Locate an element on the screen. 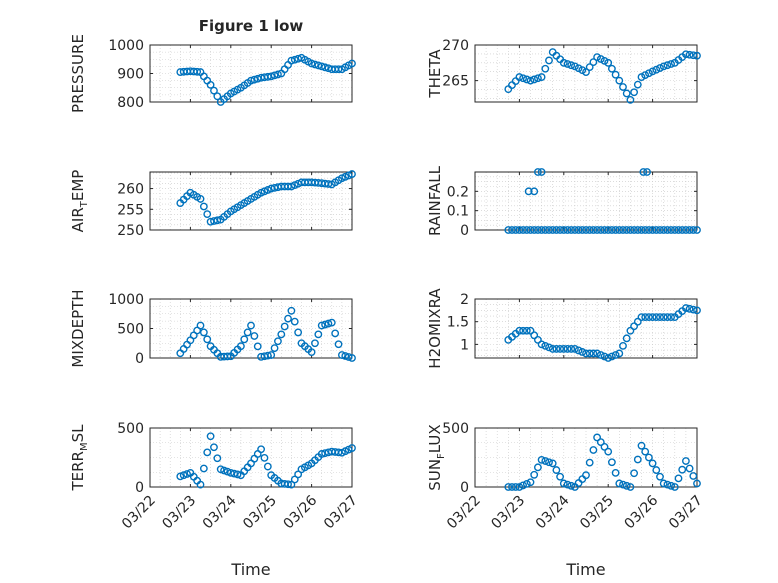  axes-box is located at coordinates (251, 457).